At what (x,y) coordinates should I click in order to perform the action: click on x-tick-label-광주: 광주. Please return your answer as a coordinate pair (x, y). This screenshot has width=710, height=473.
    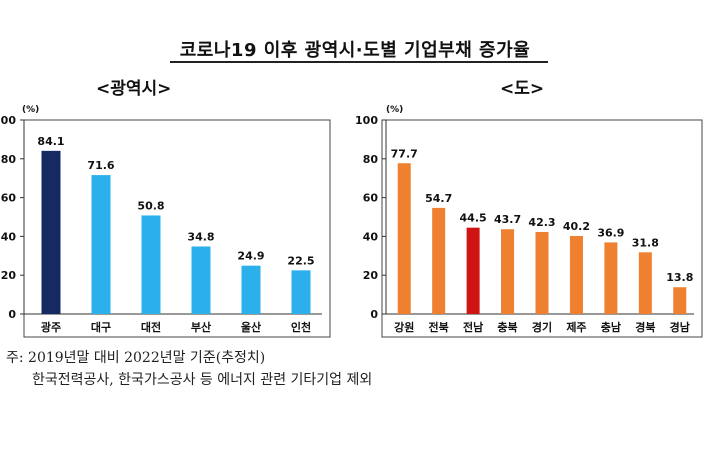
    Looking at the image, I should click on (51, 327).